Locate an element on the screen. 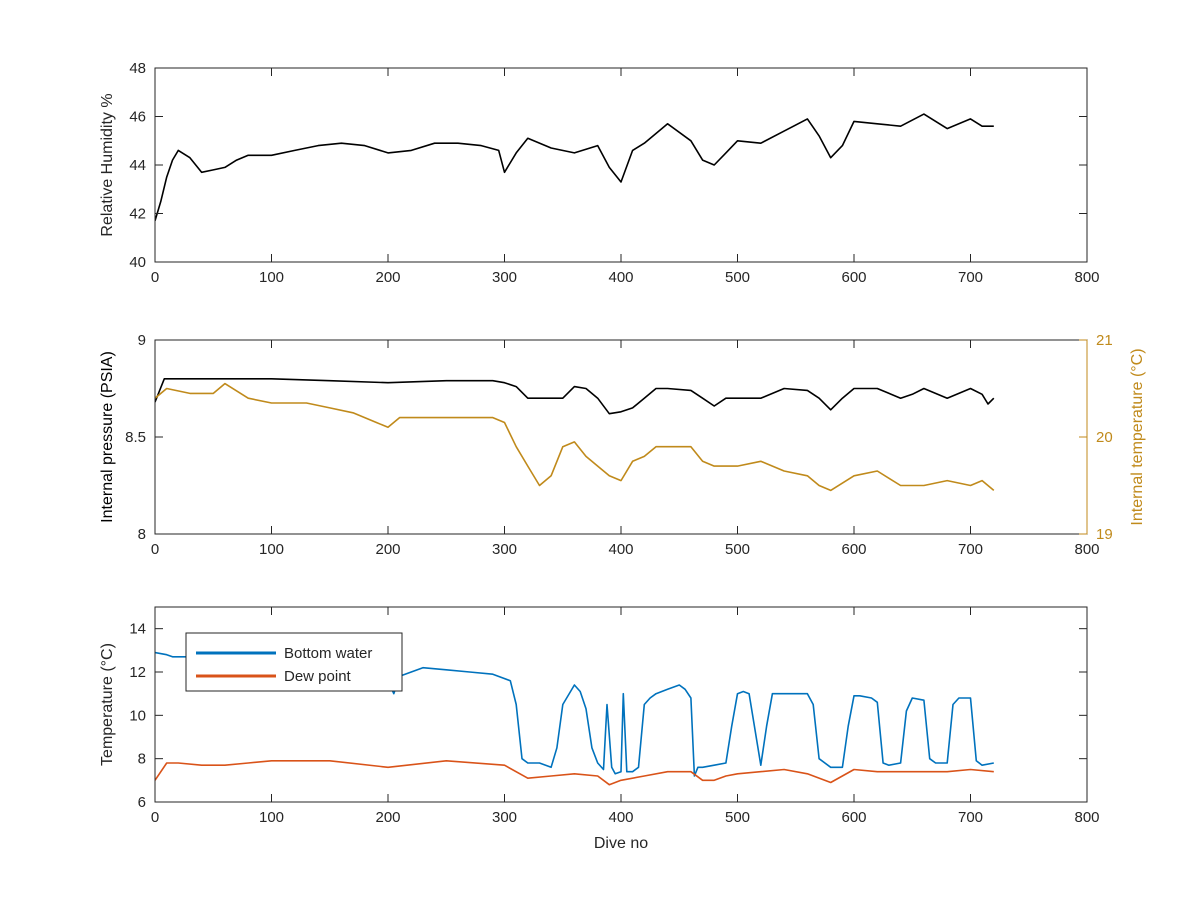 The width and height of the screenshot is (1200, 900). y-tick-label: 14 is located at coordinates (137, 629).